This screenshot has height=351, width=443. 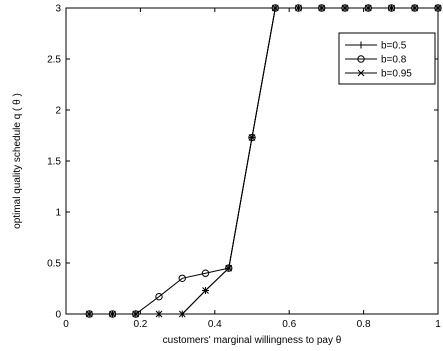 I want to click on legend-label: b=0.95, so click(x=396, y=74).